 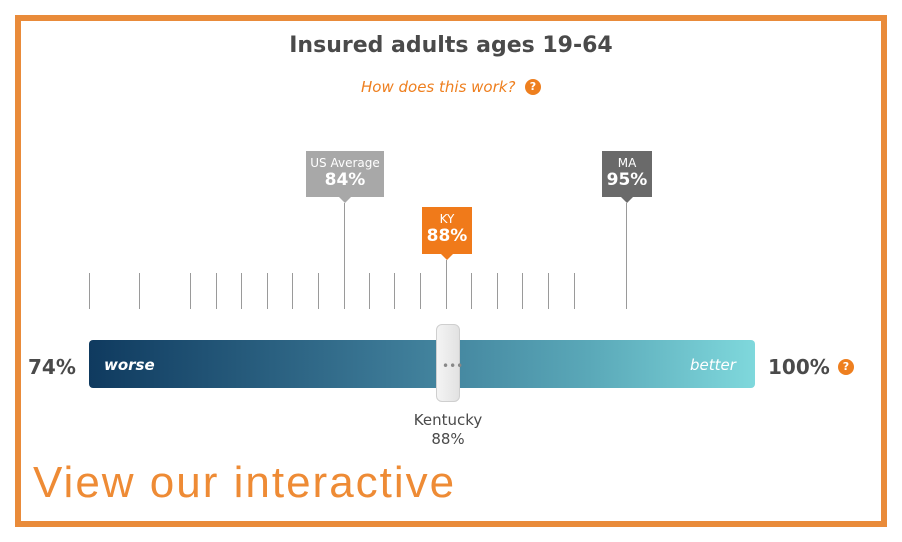 What do you see at coordinates (626, 256) in the screenshot?
I see `ma-stem` at bounding box center [626, 256].